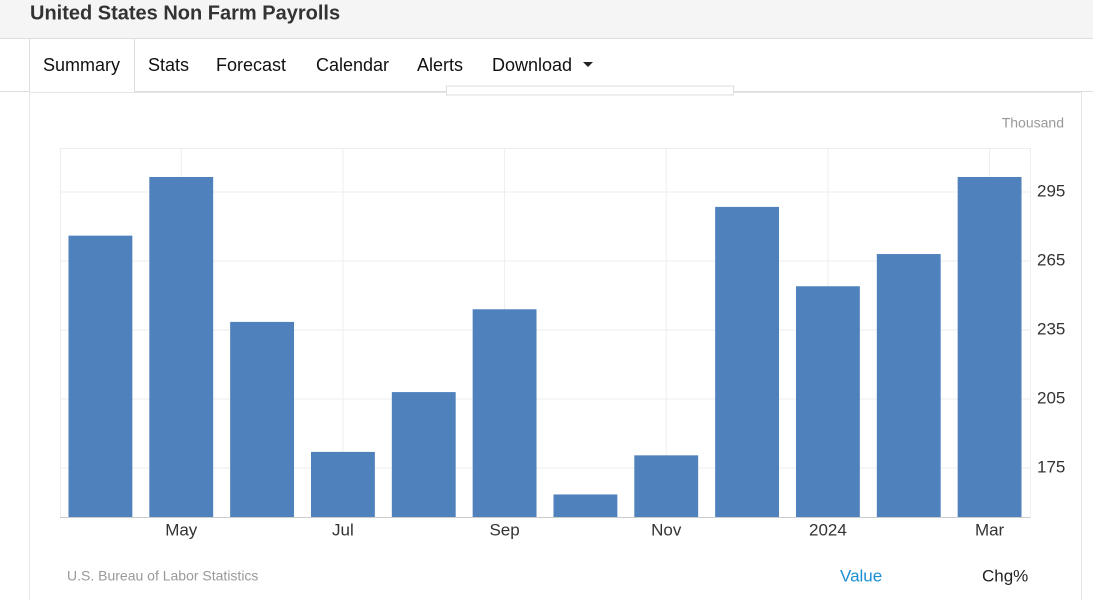  What do you see at coordinates (181, 529) in the screenshot?
I see `x-tick-label: May` at bounding box center [181, 529].